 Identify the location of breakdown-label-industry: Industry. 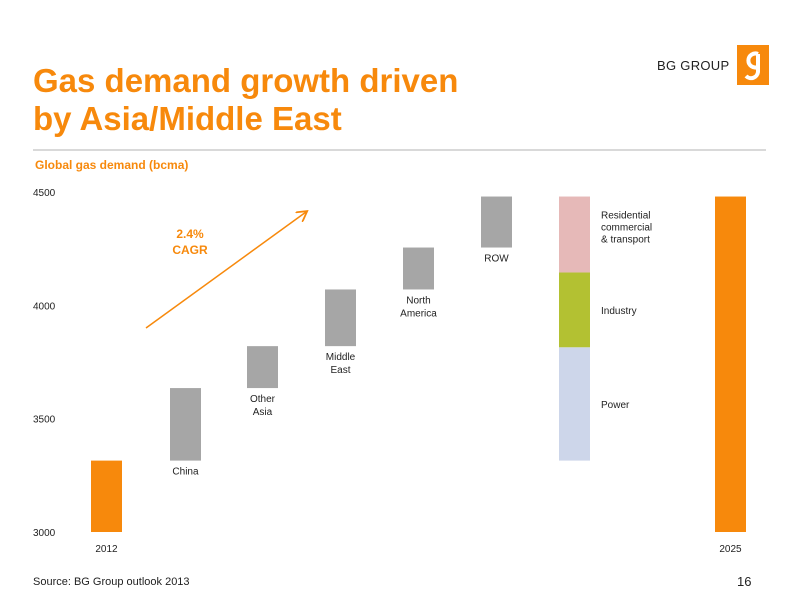
(619, 311).